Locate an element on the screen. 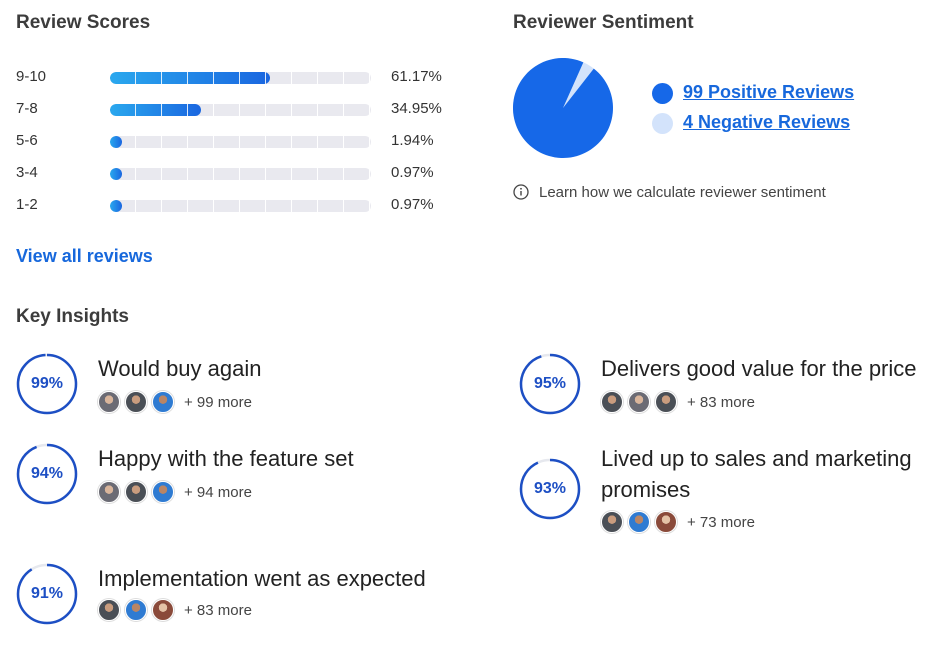  sentiment-pie-chart is located at coordinates (563, 108).